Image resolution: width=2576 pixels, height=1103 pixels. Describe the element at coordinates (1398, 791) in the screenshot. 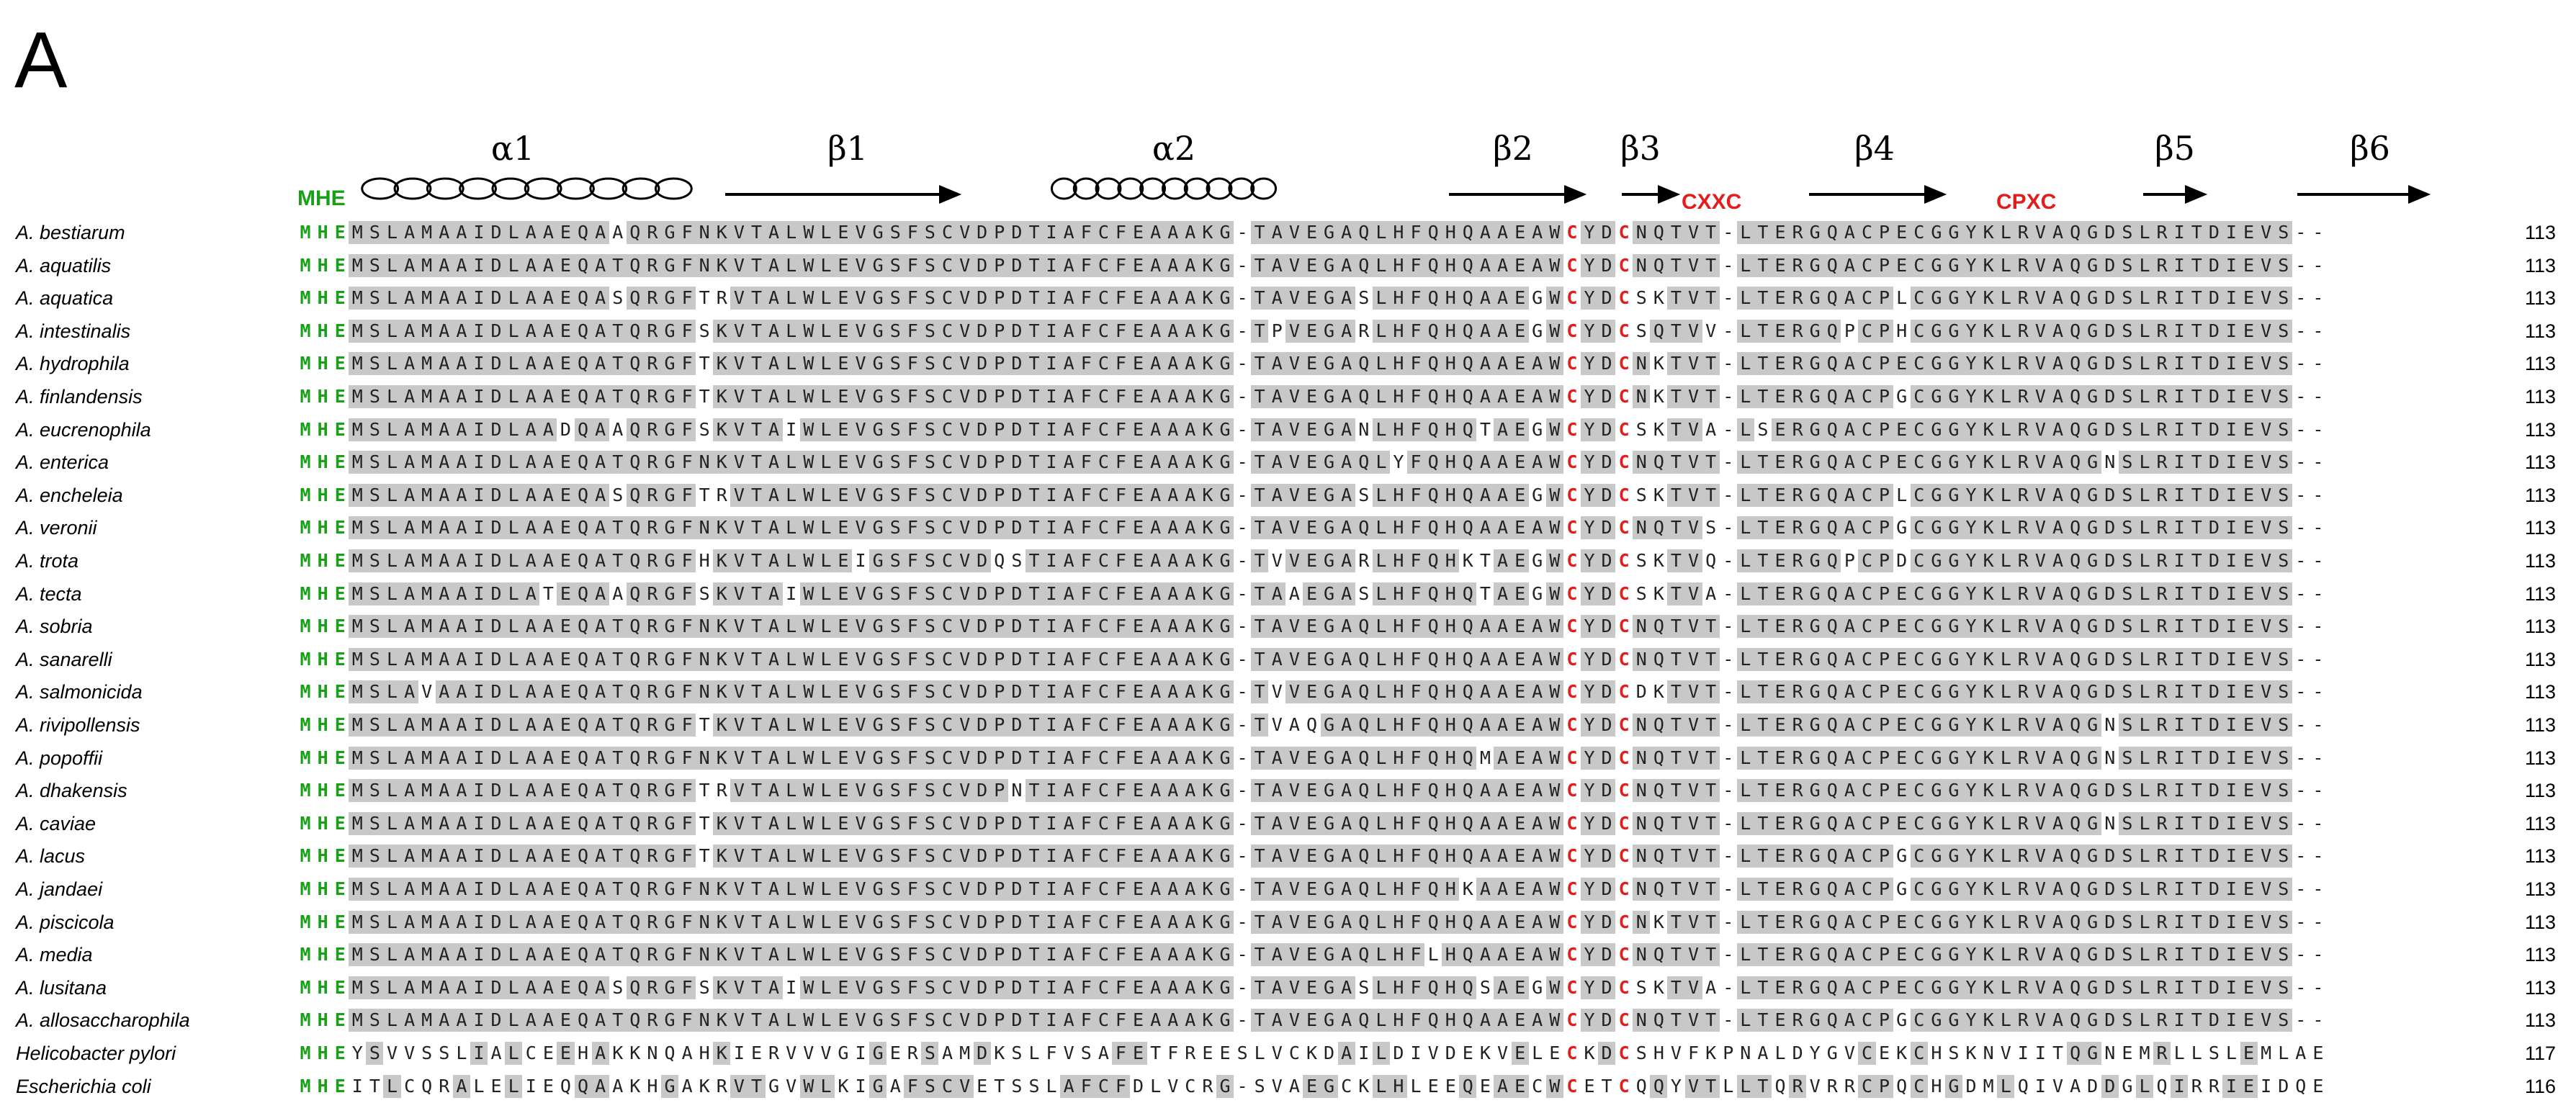

I see `residue: H` at that location.